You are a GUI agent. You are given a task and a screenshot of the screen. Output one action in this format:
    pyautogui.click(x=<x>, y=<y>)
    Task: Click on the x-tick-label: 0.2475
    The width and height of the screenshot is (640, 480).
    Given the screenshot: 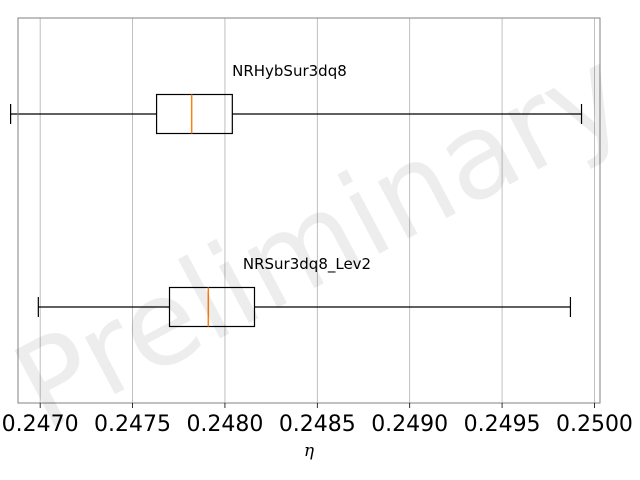 What is the action you would take?
    pyautogui.click(x=132, y=424)
    